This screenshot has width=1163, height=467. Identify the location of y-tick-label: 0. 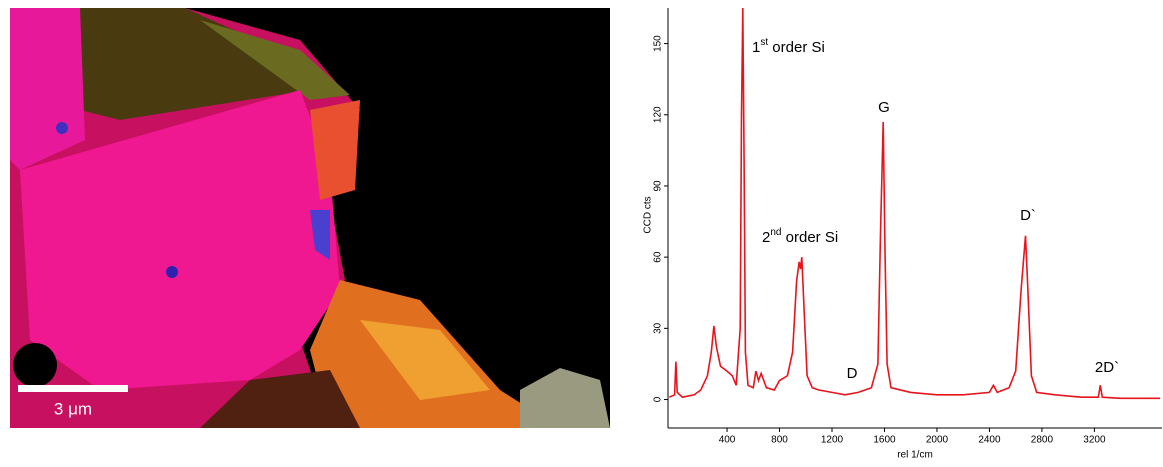
(658, 399).